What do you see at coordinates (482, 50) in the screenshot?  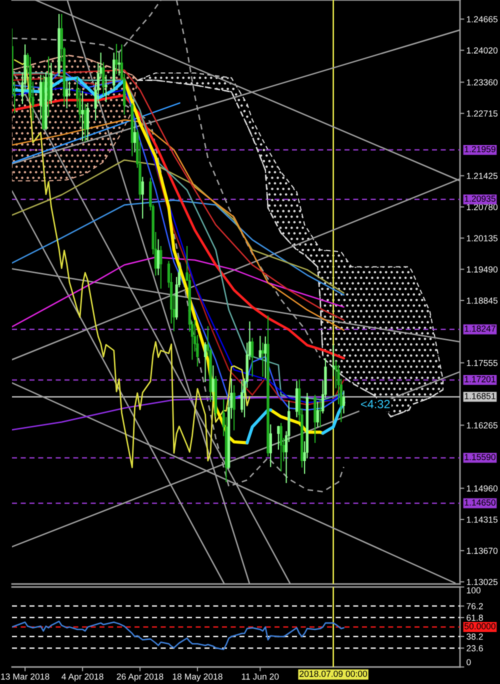 I see `y-tick-label: 1.24020` at bounding box center [482, 50].